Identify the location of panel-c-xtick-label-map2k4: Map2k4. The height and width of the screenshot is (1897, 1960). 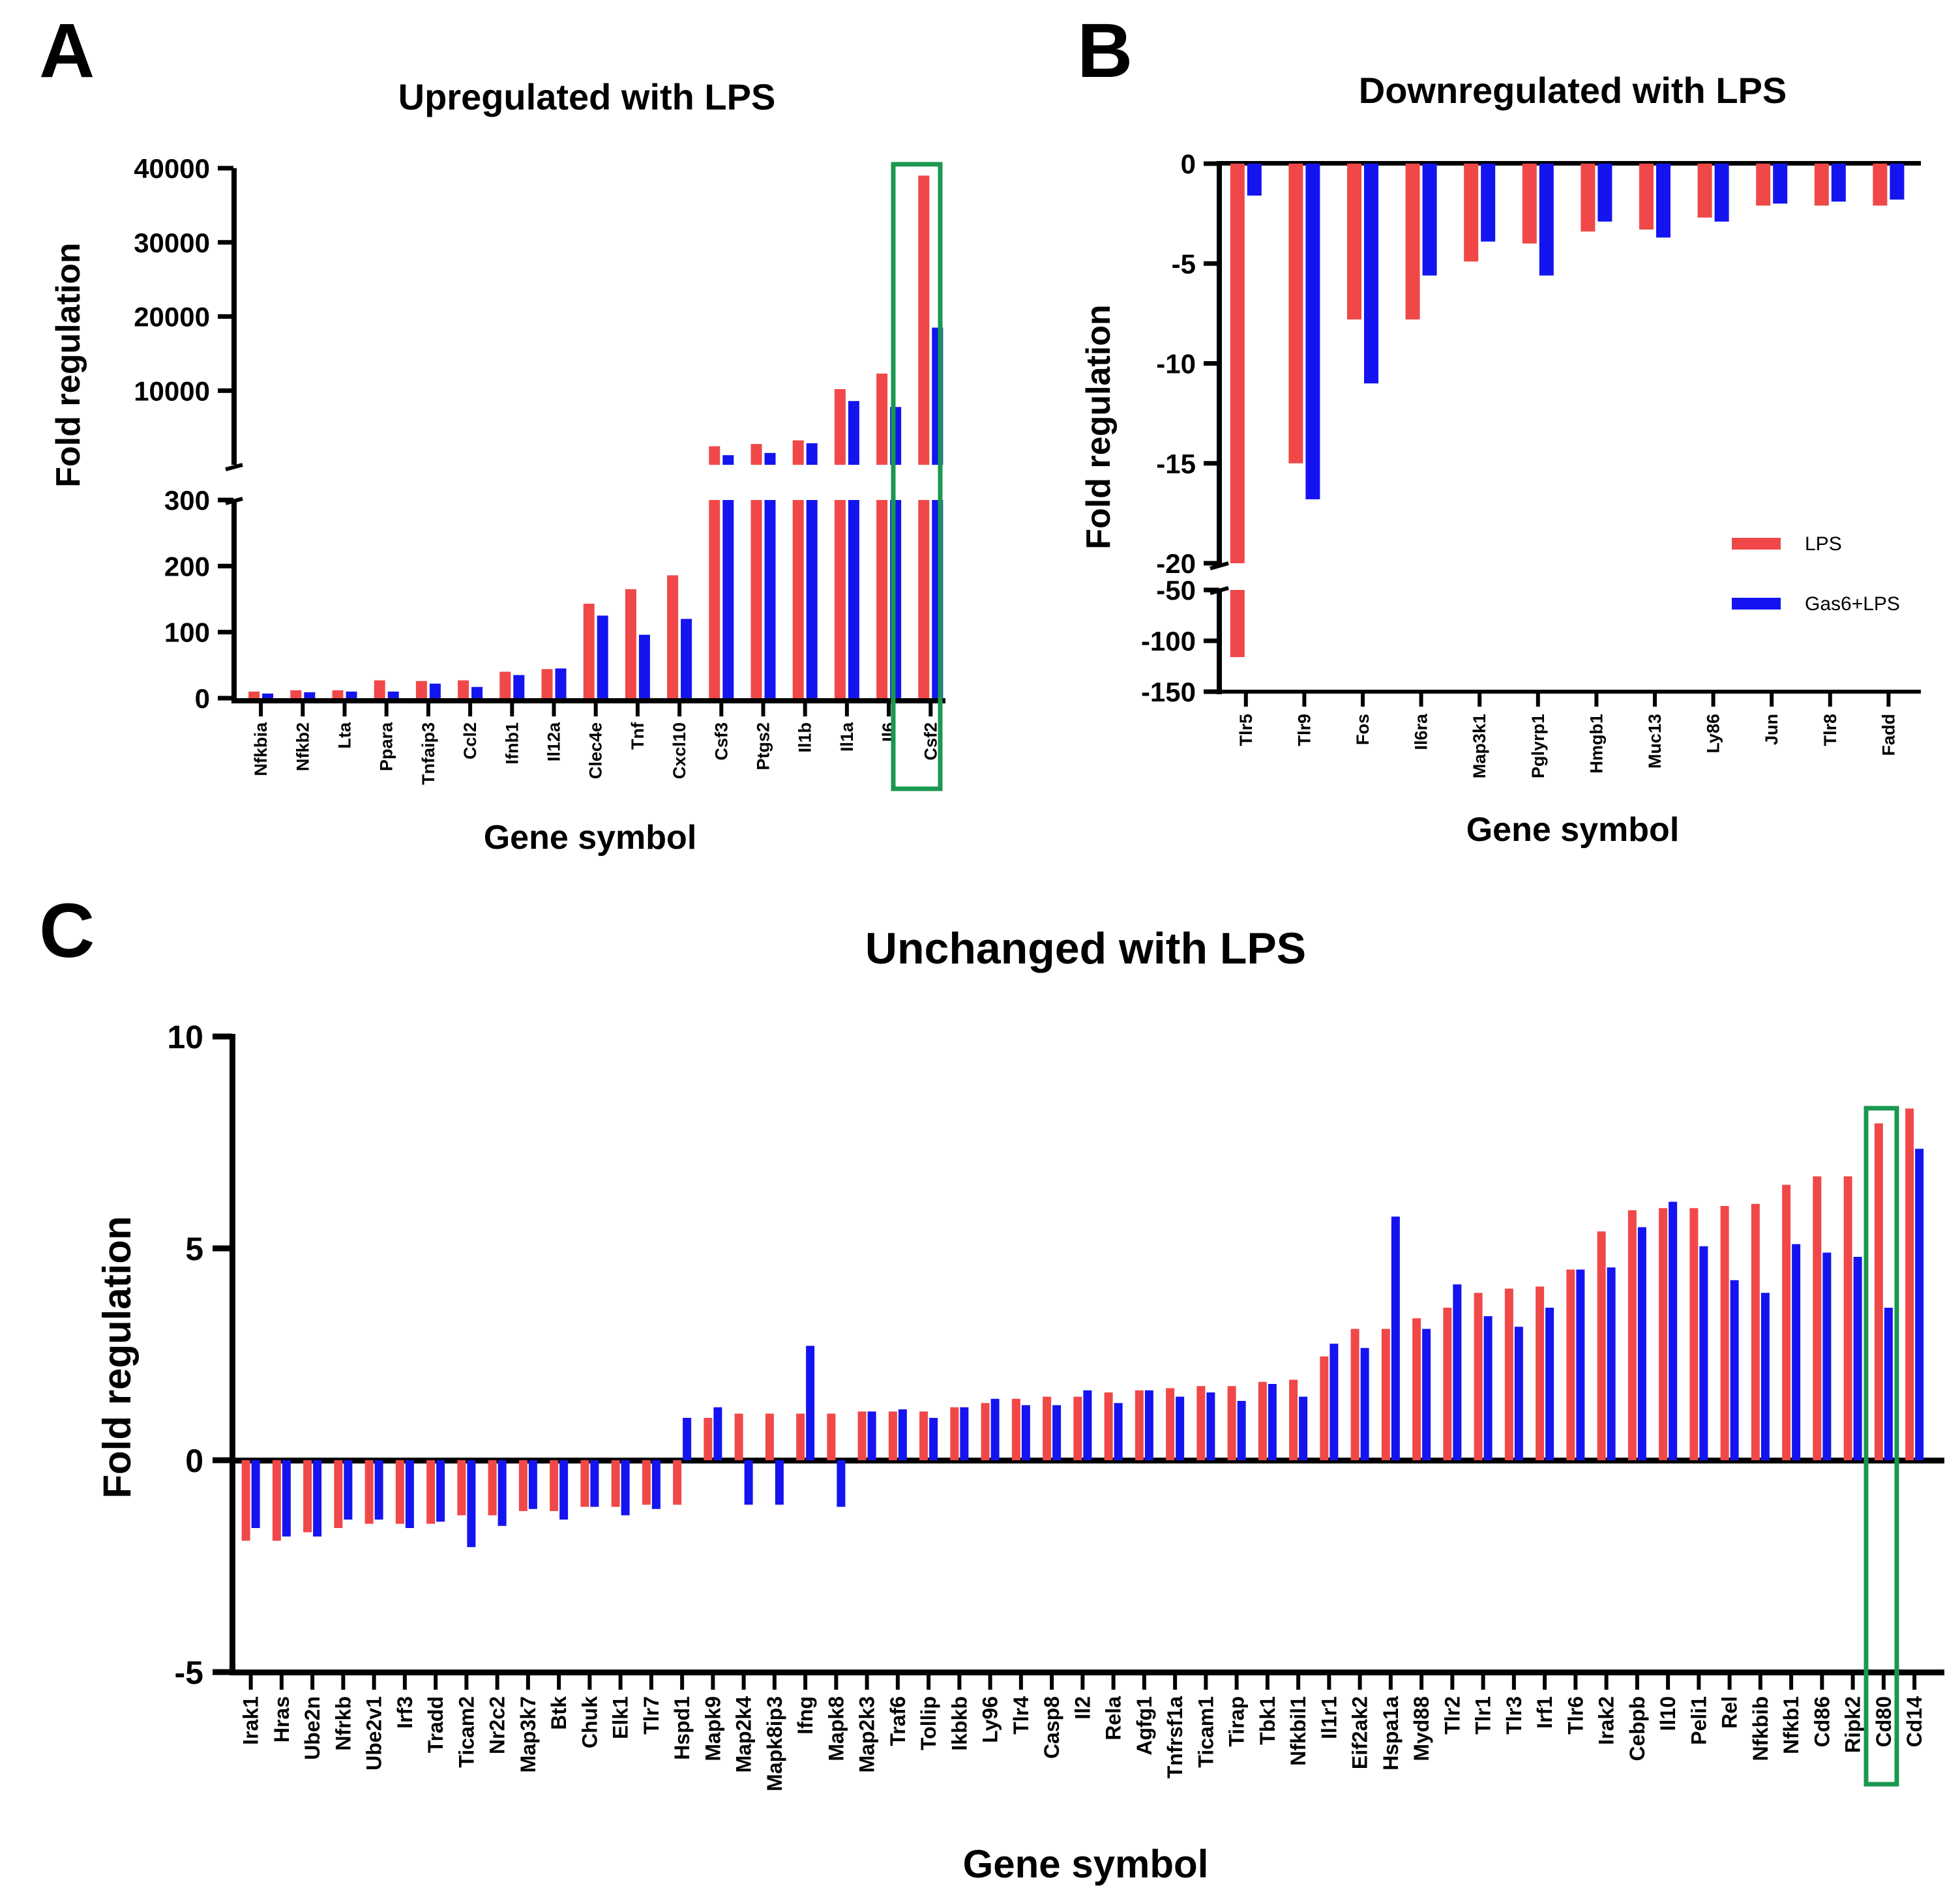
(744, 1734).